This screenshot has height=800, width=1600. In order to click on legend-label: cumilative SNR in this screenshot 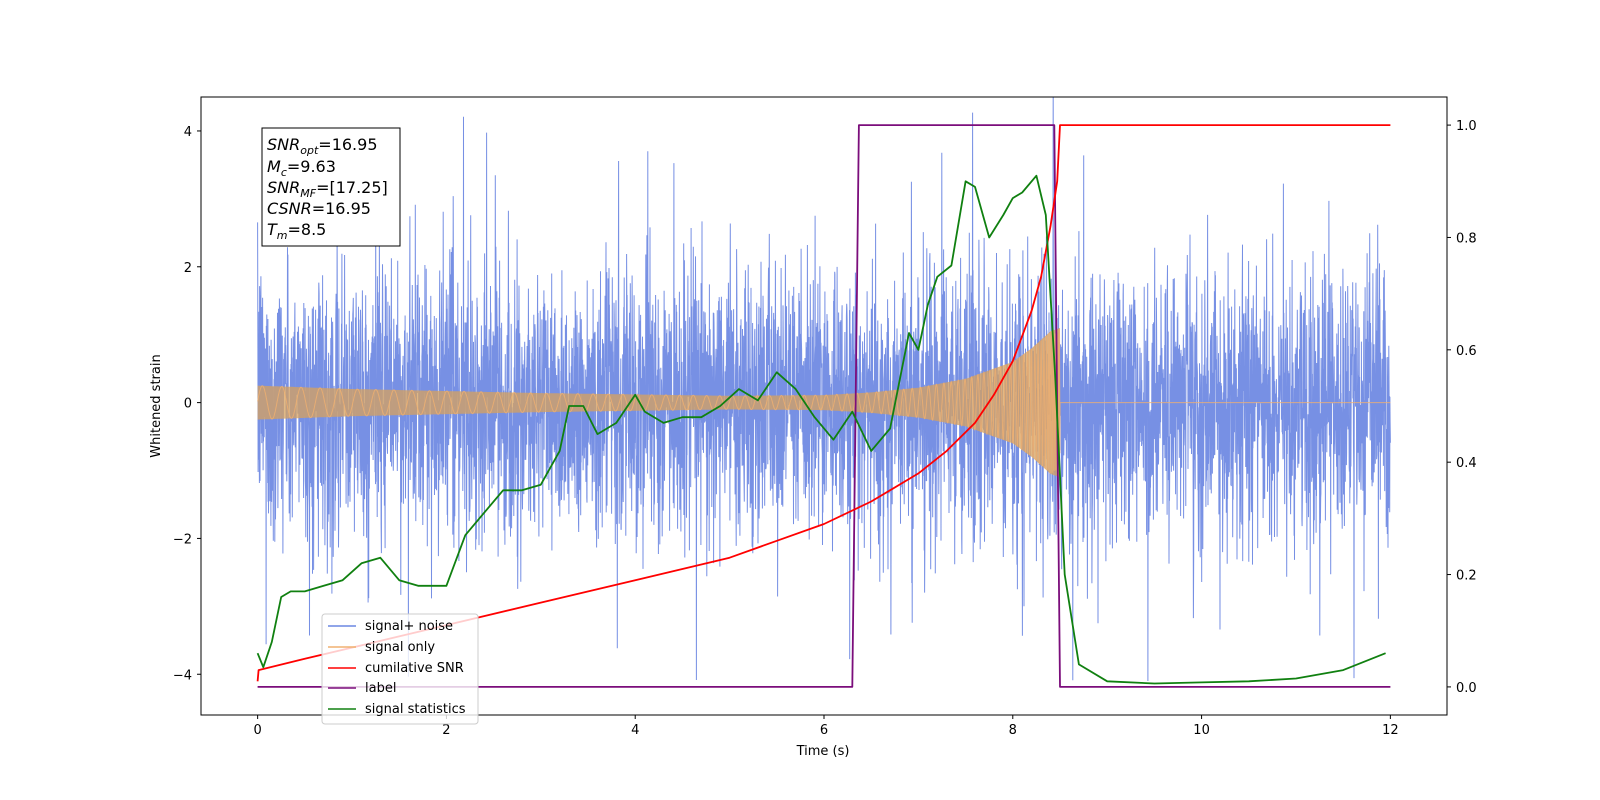, I will do `click(414, 668)`.